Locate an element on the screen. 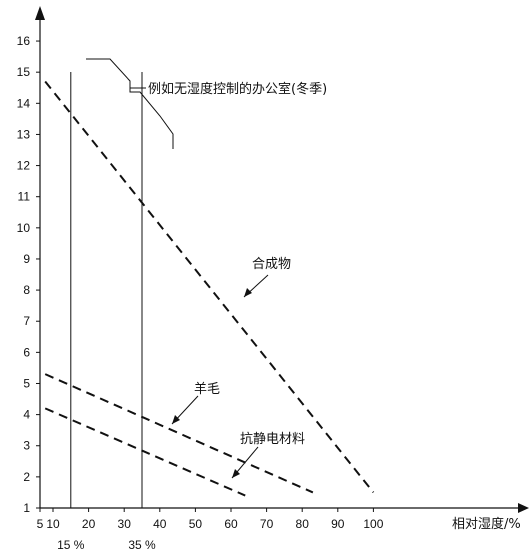  x-axis-label: 相对湿度/% is located at coordinates (486, 524).